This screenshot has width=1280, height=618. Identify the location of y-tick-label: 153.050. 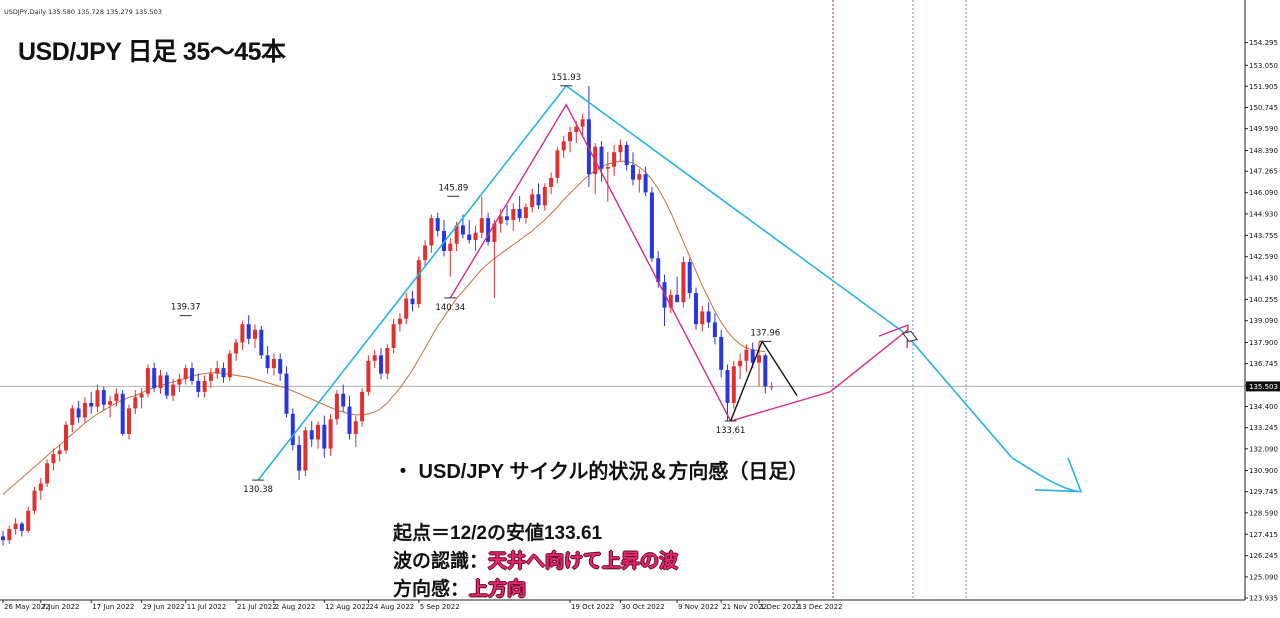
(1263, 66).